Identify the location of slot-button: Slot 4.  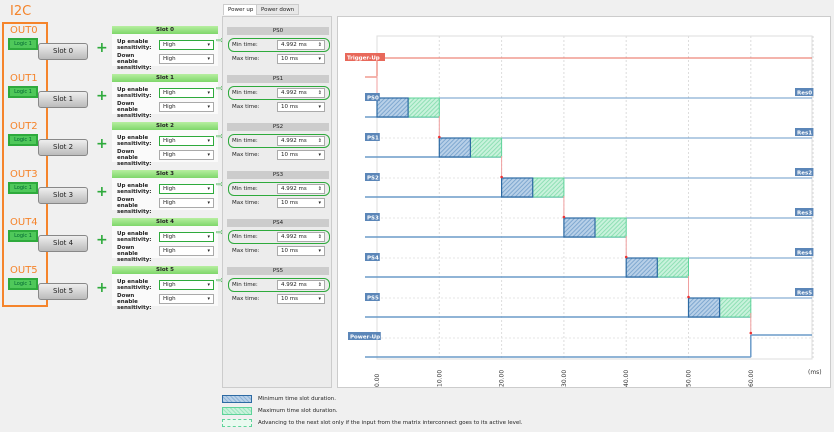
(63, 243).